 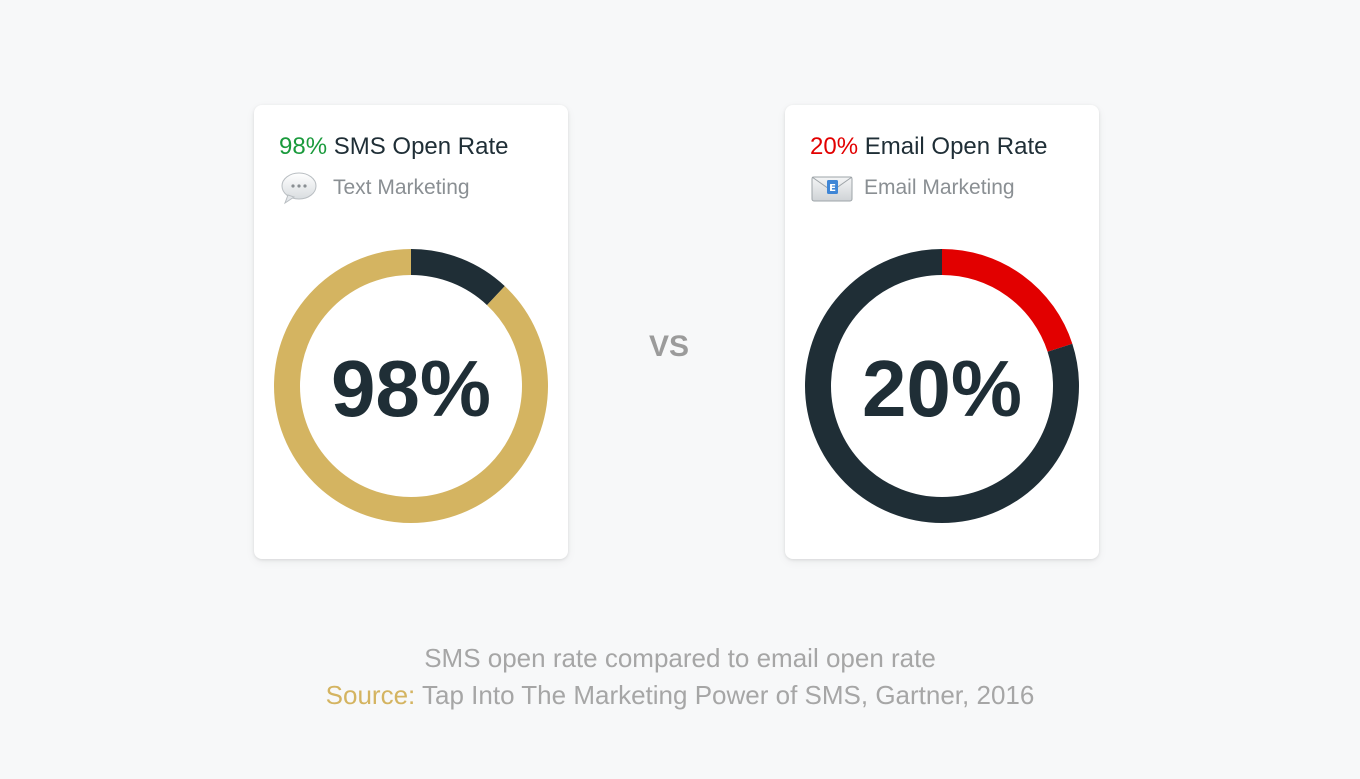 I want to click on sms-subtitle: Text Marketing, so click(x=401, y=187).